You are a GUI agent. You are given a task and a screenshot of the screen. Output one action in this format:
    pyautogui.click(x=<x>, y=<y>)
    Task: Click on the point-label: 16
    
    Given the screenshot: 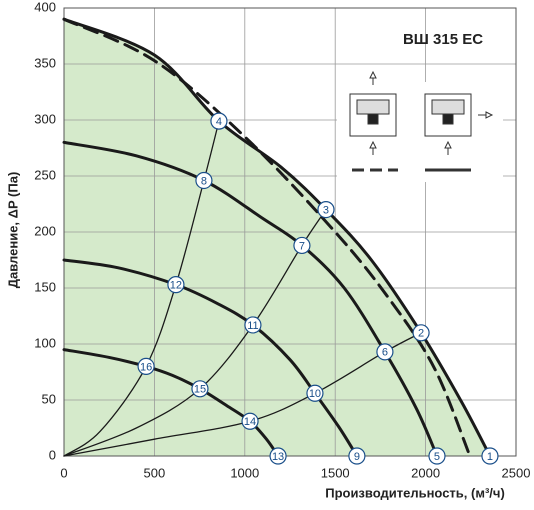 What is the action you would take?
    pyautogui.click(x=146, y=367)
    